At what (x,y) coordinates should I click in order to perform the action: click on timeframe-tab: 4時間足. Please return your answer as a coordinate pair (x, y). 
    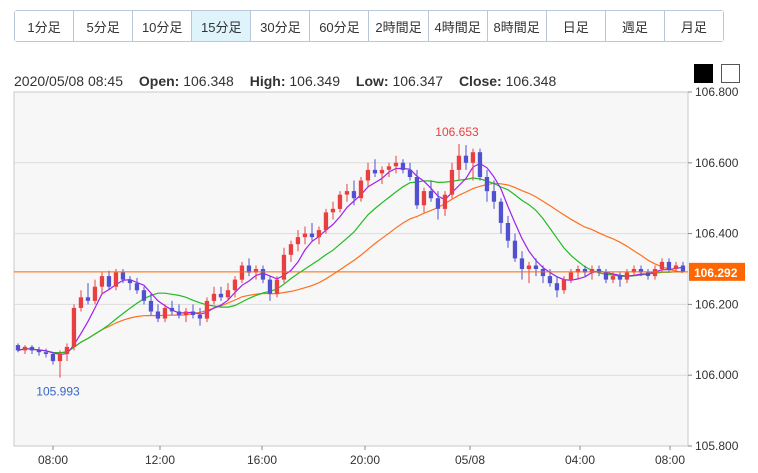
    Looking at the image, I should click on (458, 26).